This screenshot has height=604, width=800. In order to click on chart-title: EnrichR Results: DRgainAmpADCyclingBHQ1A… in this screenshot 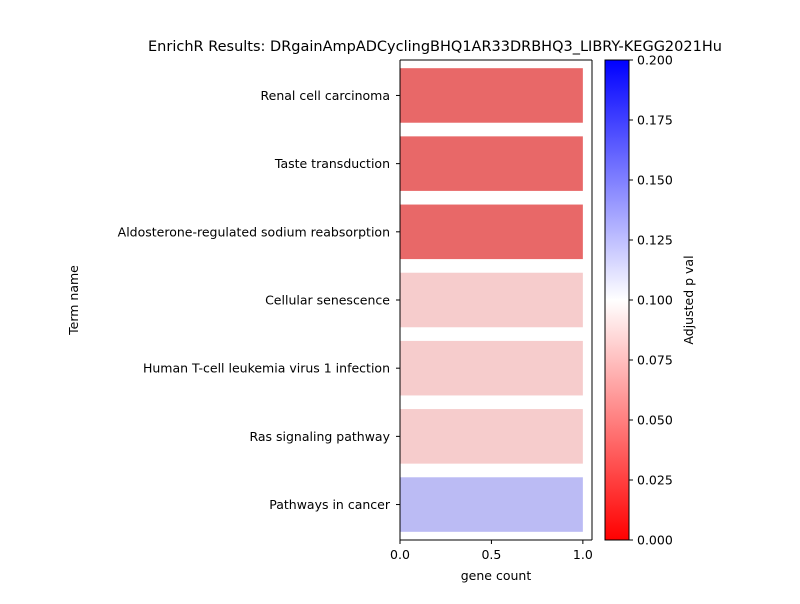, I will do `click(435, 47)`.